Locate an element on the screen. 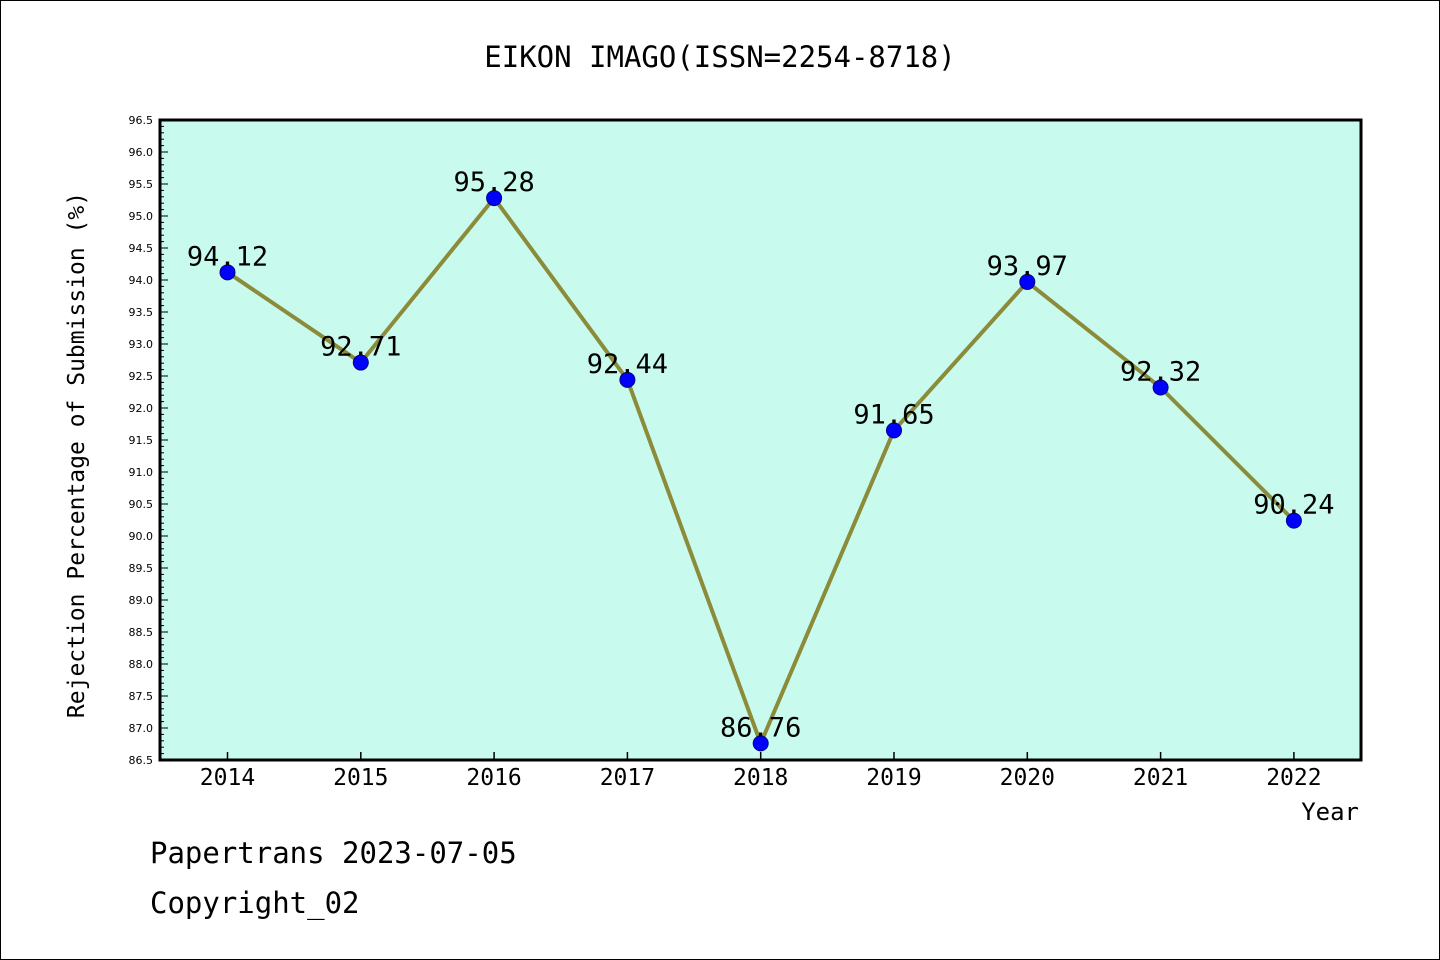 The height and width of the screenshot is (960, 1440). data-label: 94.12 is located at coordinates (227, 256).